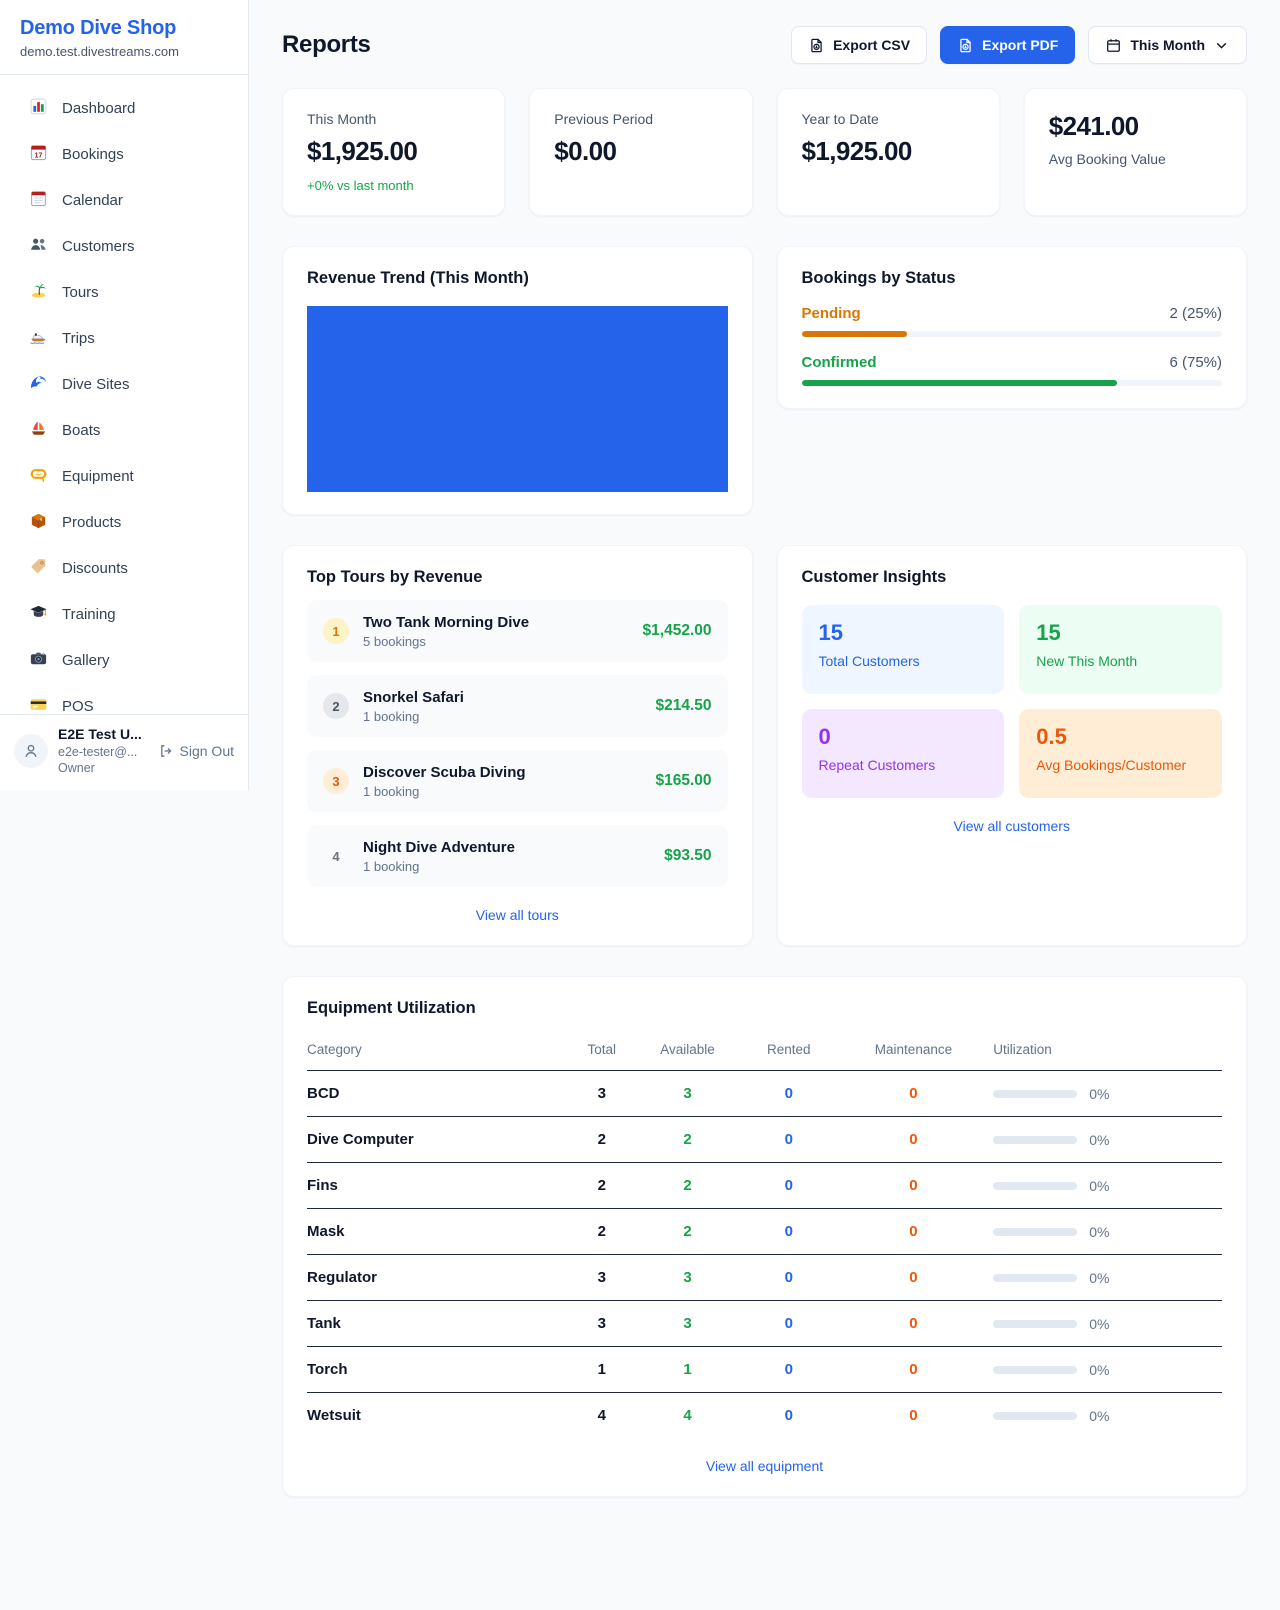 The width and height of the screenshot is (1280, 1610). I want to click on sailboat-icon, so click(38, 430).